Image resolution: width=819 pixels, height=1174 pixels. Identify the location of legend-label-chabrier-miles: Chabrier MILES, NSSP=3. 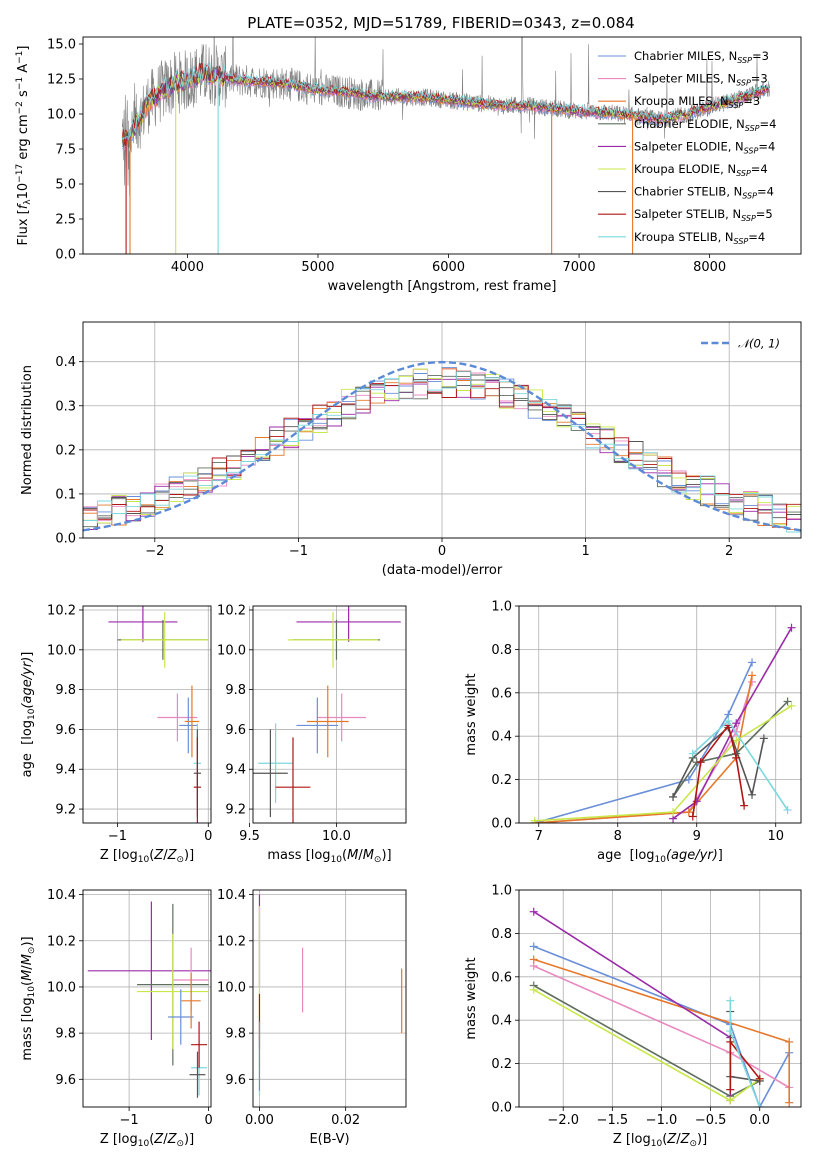
(701, 57).